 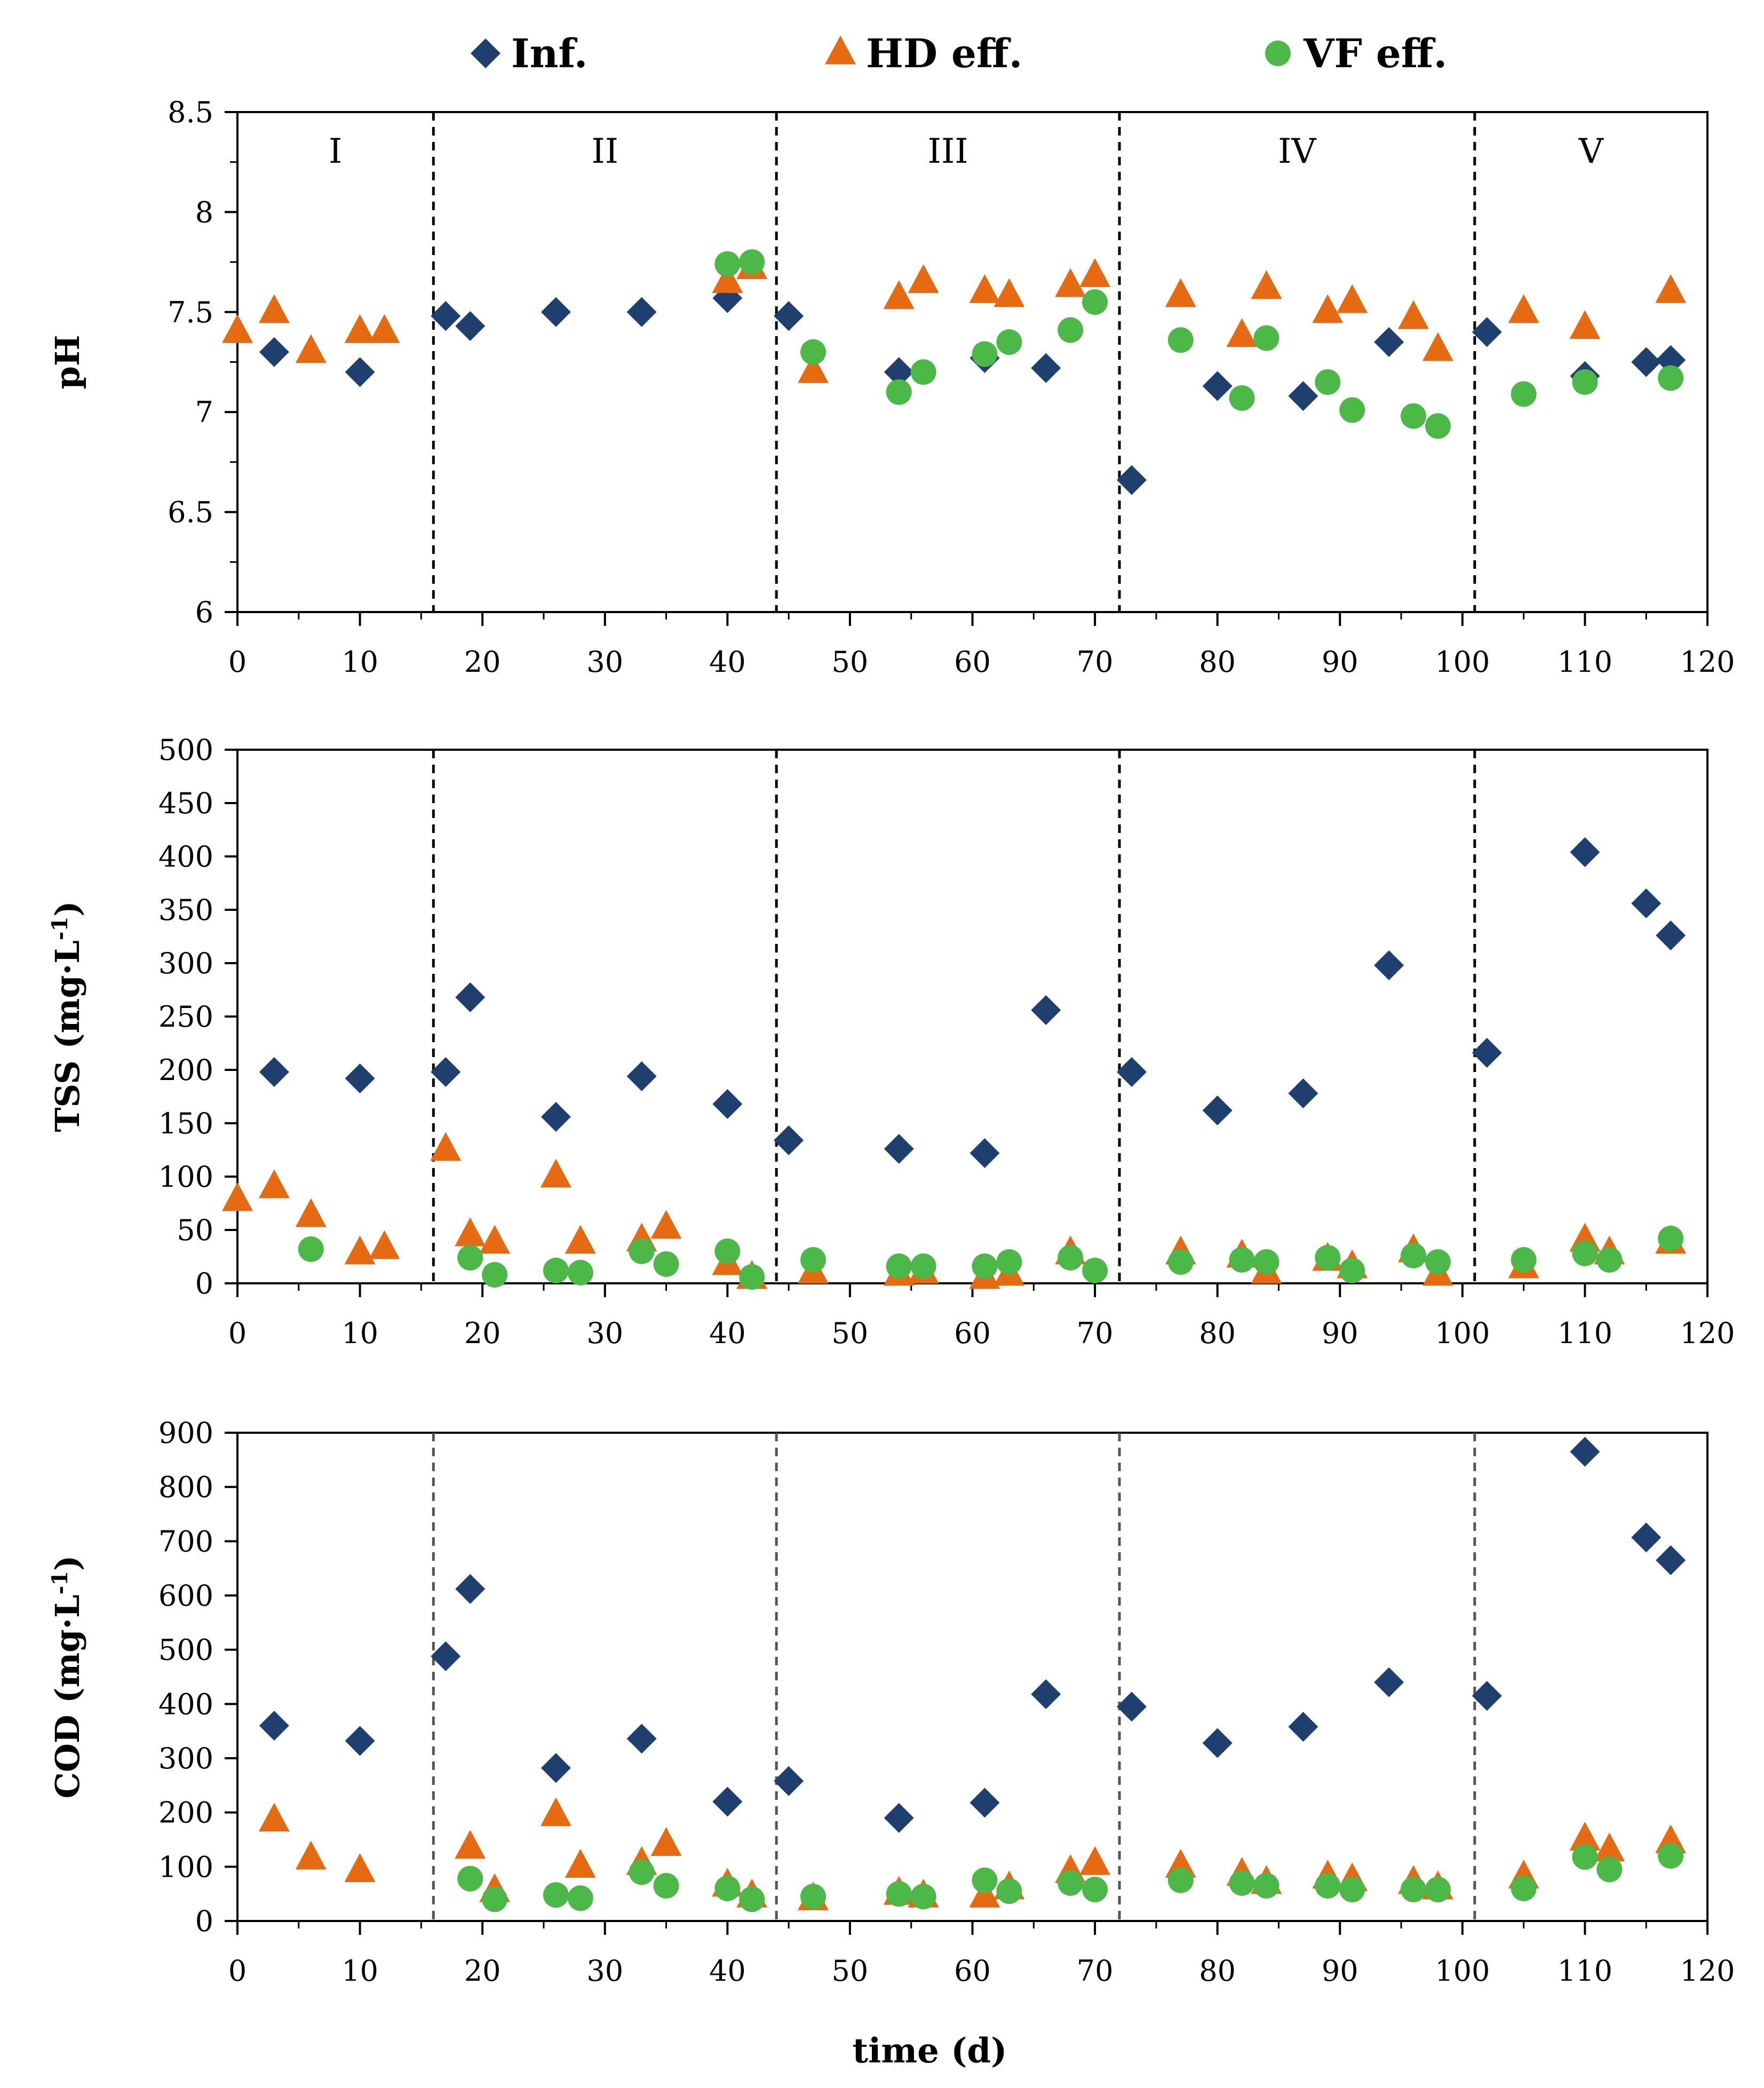 I want to click on y-axis-label: pH, so click(x=67, y=363).